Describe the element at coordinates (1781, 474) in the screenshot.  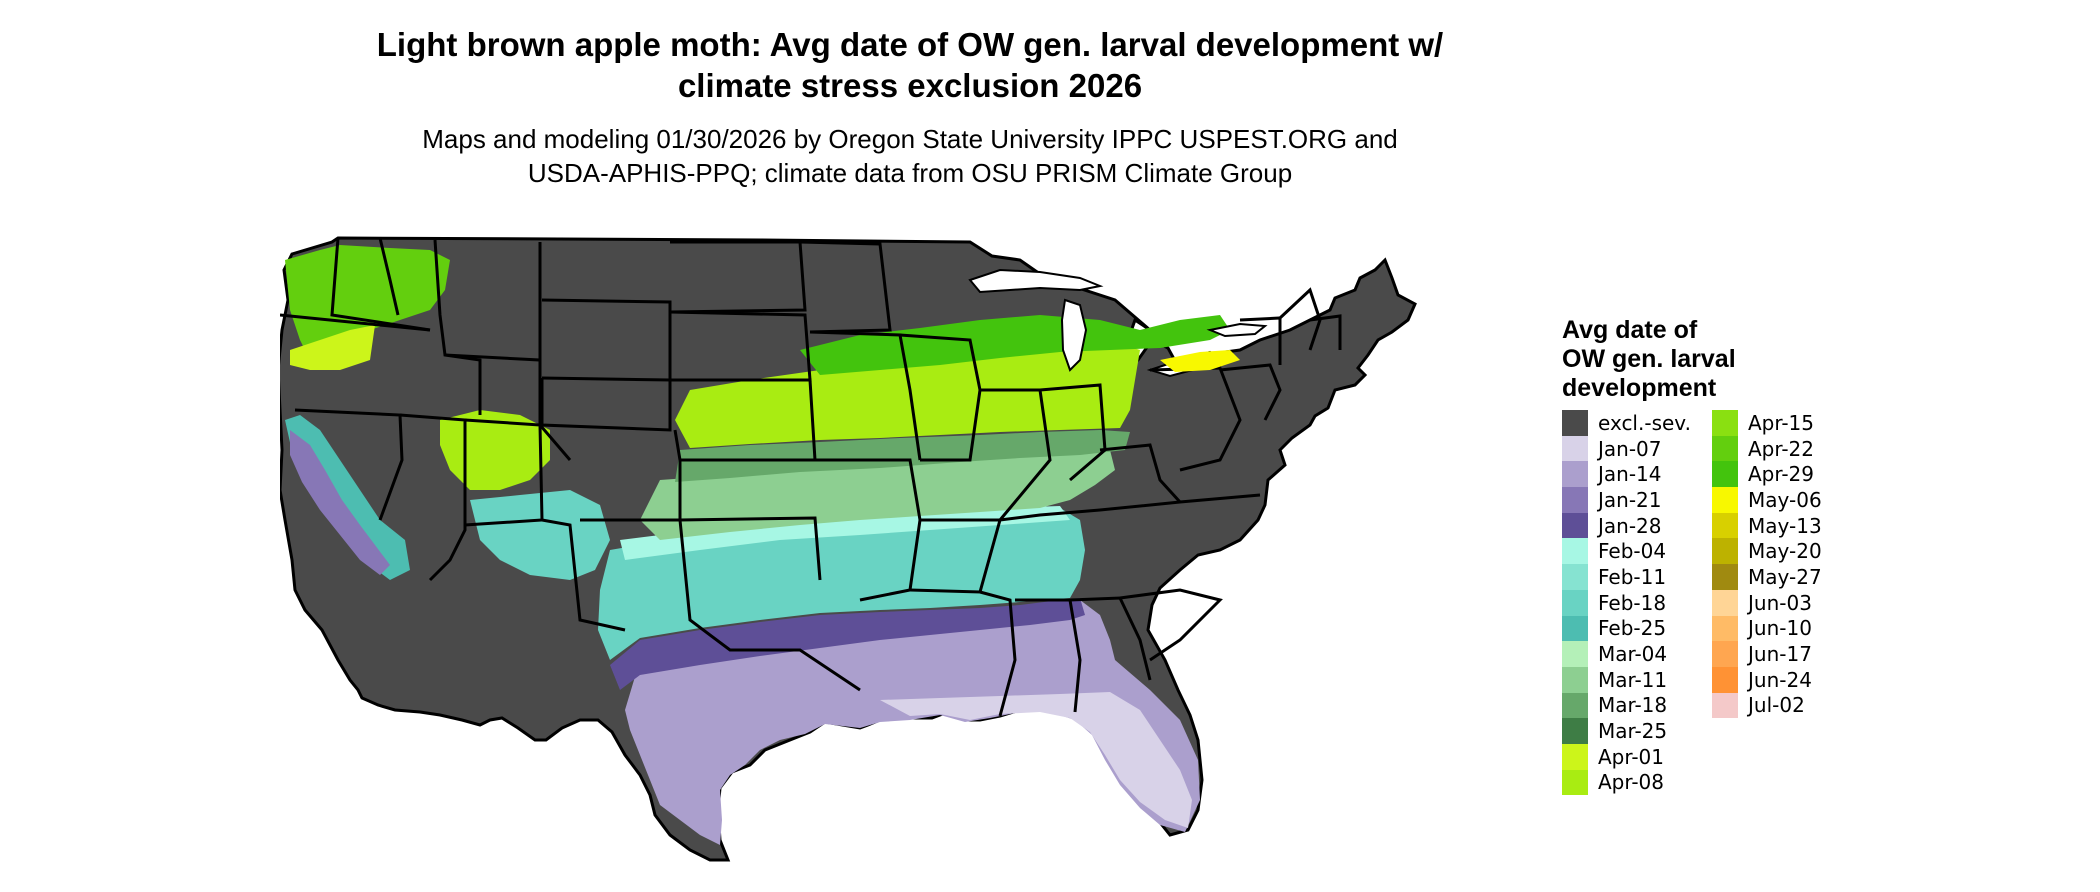
I see `legend-label: Apr-29` at that location.